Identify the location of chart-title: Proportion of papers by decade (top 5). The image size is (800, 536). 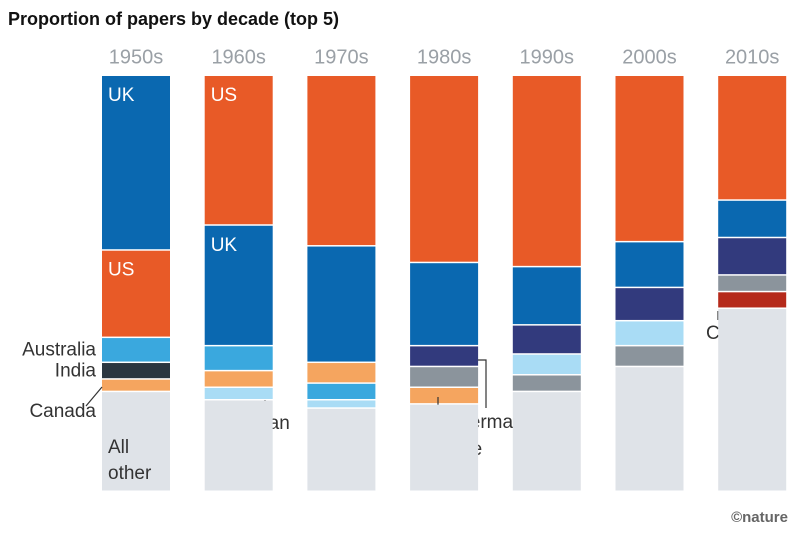
(173, 19).